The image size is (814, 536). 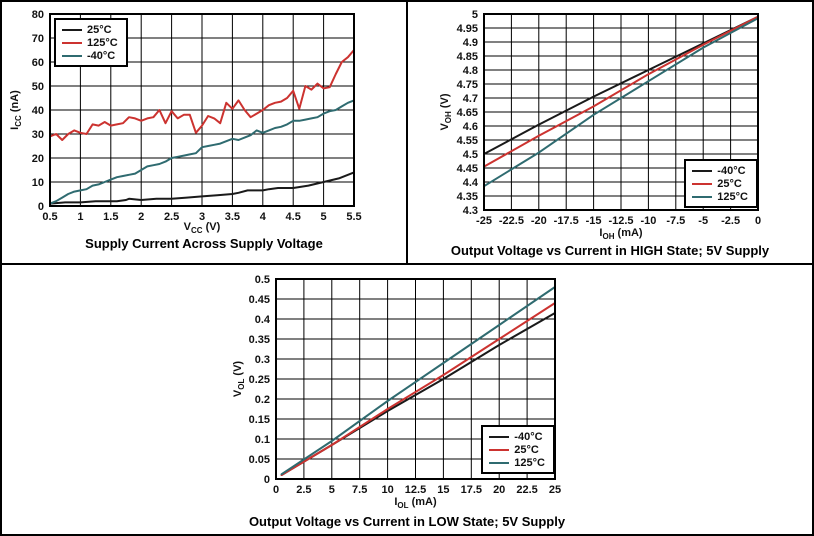 What do you see at coordinates (38, 87) in the screenshot?
I see `y-tick-label: 50` at bounding box center [38, 87].